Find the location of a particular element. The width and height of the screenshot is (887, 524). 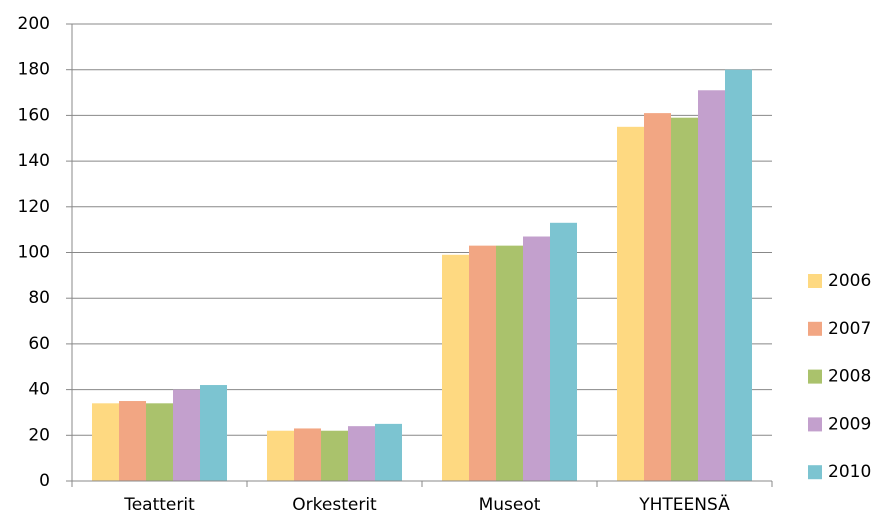

y-tick-label: 0 is located at coordinates (44, 481).